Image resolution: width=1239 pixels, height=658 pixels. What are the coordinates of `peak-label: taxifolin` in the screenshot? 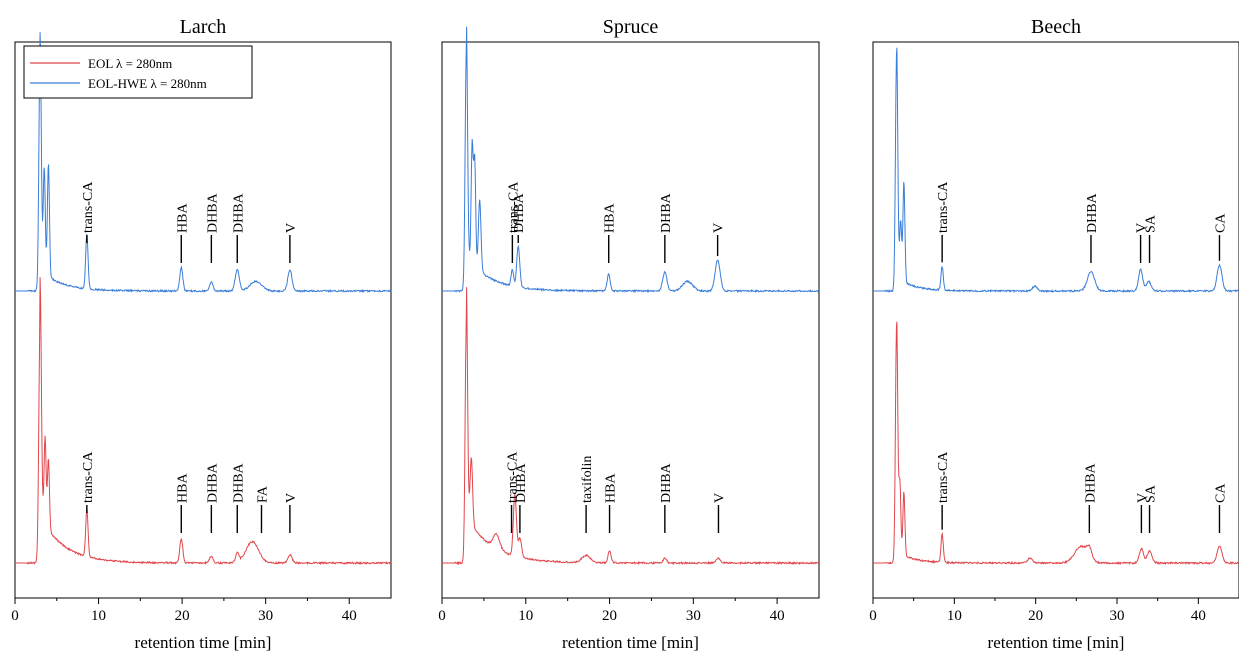 It's located at (587, 479).